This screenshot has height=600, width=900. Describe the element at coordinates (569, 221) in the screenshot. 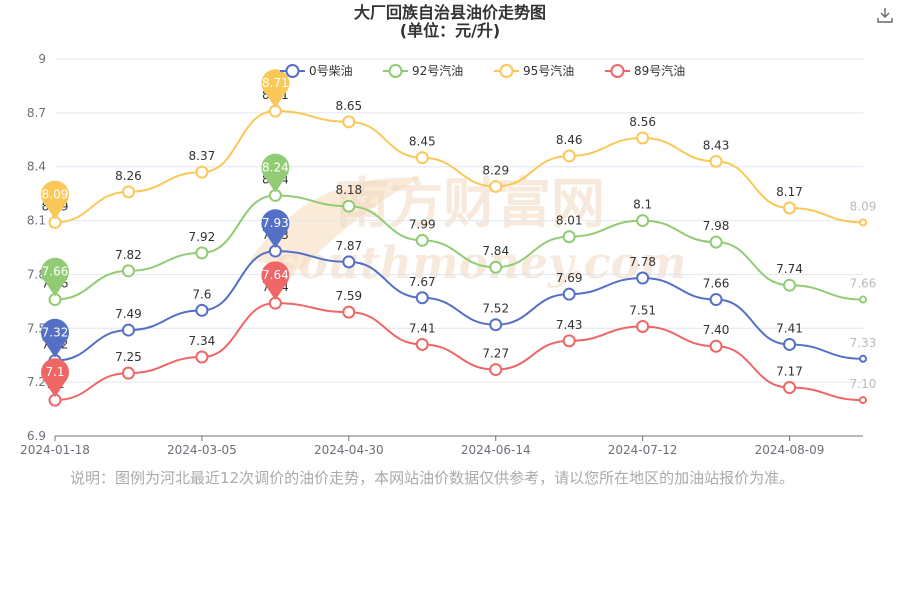

I see `data-label: 8.01` at that location.